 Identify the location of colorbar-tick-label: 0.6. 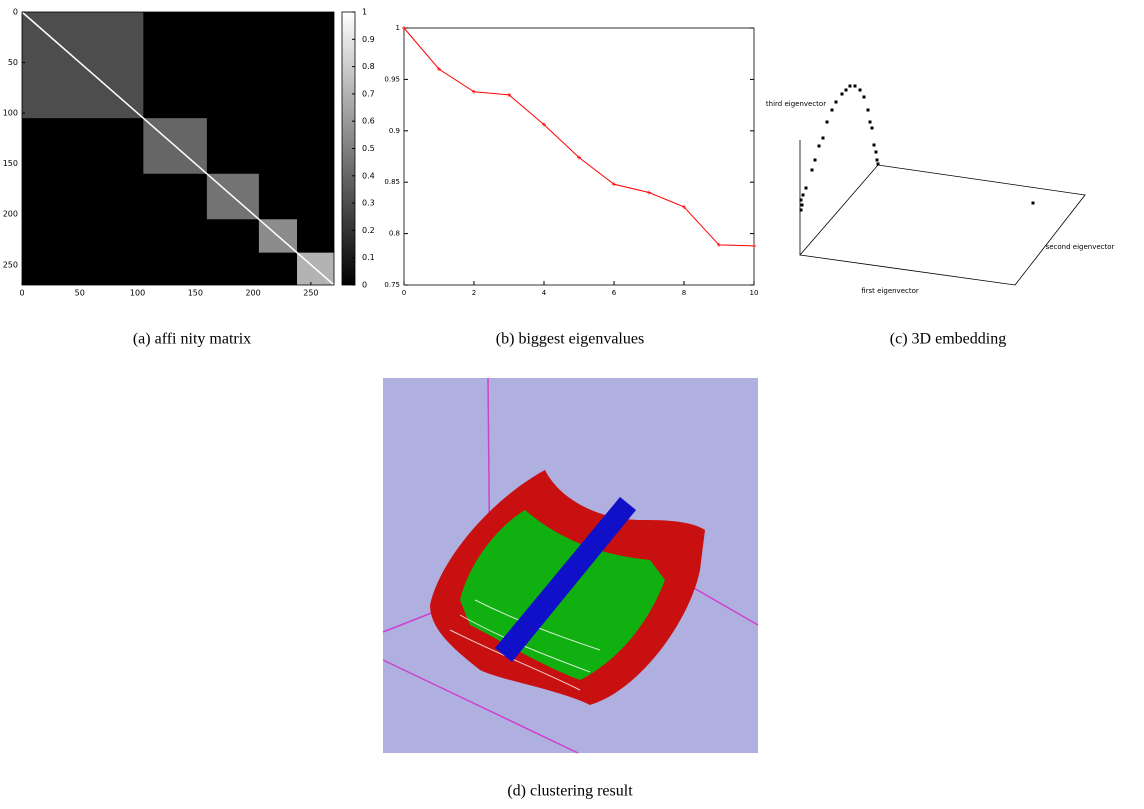
(368, 121).